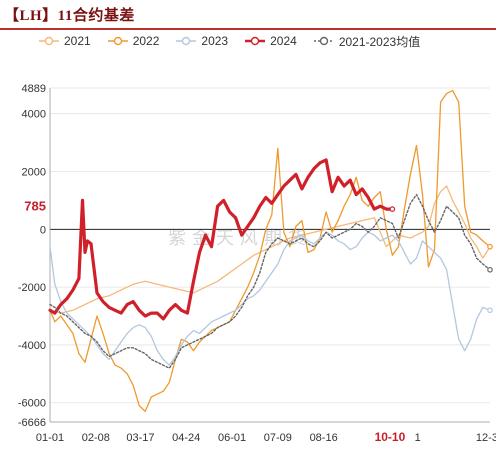  I want to click on y-tick-label: 2000, so click(34, 173).